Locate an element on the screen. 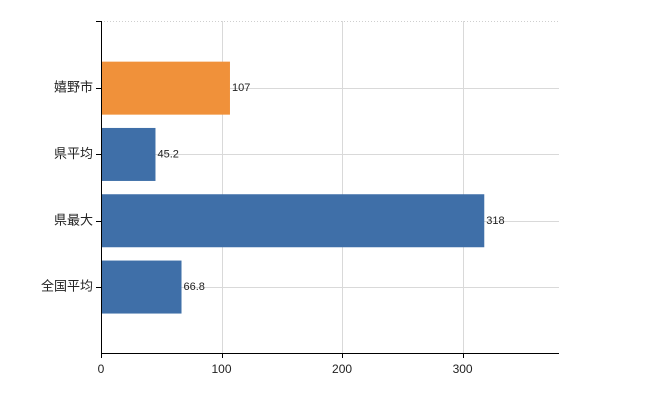 The image size is (650, 400). data-label-0: 107 is located at coordinates (241, 88).